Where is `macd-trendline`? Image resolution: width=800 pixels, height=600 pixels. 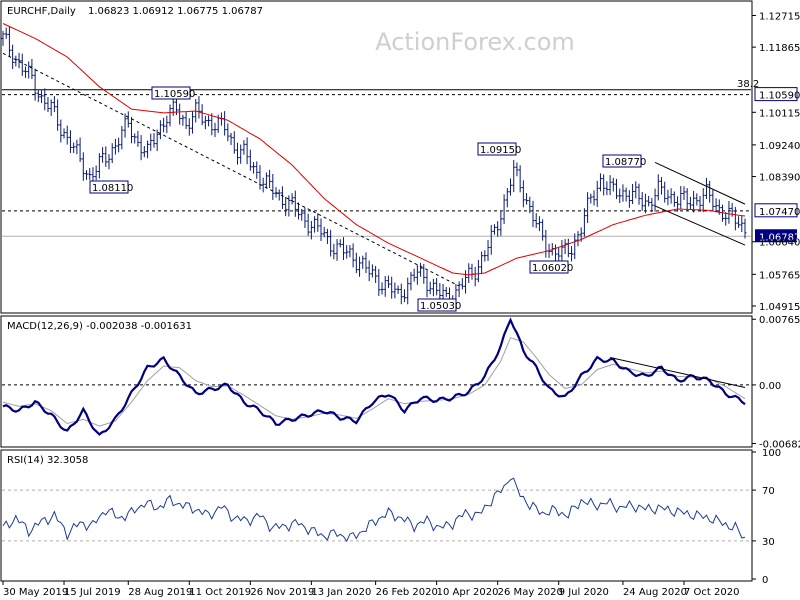 macd-trendline is located at coordinates (677, 372).